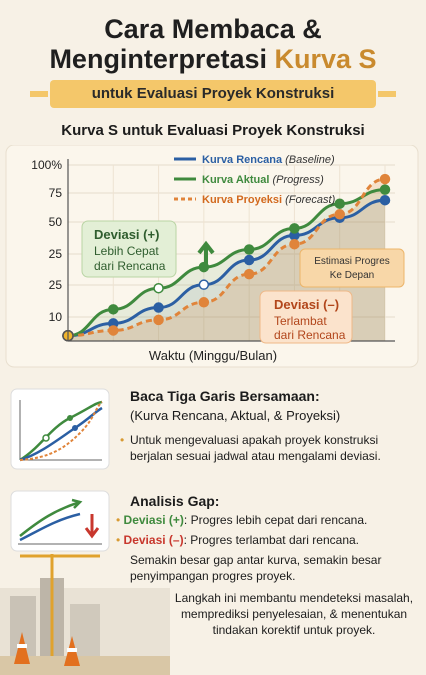 This screenshot has width=426, height=675. Describe the element at coordinates (300, 321) in the screenshot. I see `deviation-minus-line1: Terlambat` at that location.